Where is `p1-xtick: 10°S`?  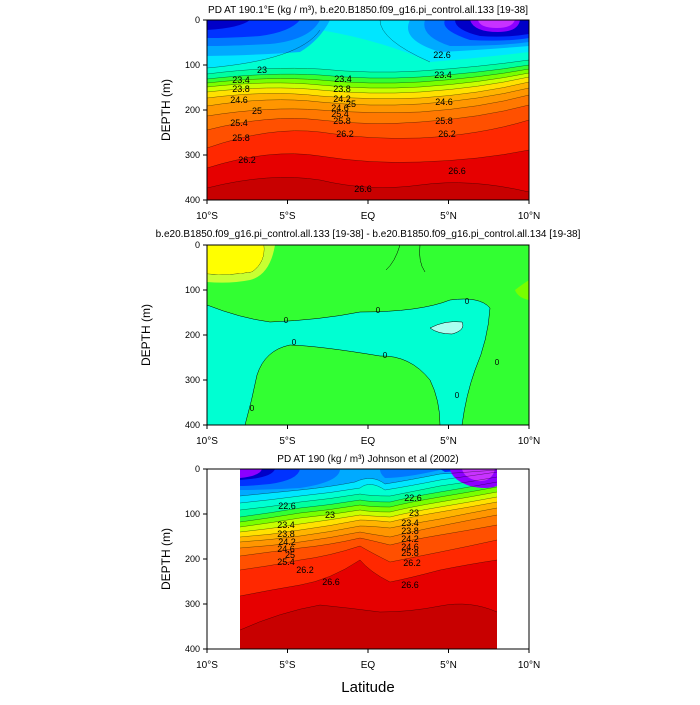
p1-xtick: 10°S is located at coordinates (207, 216).